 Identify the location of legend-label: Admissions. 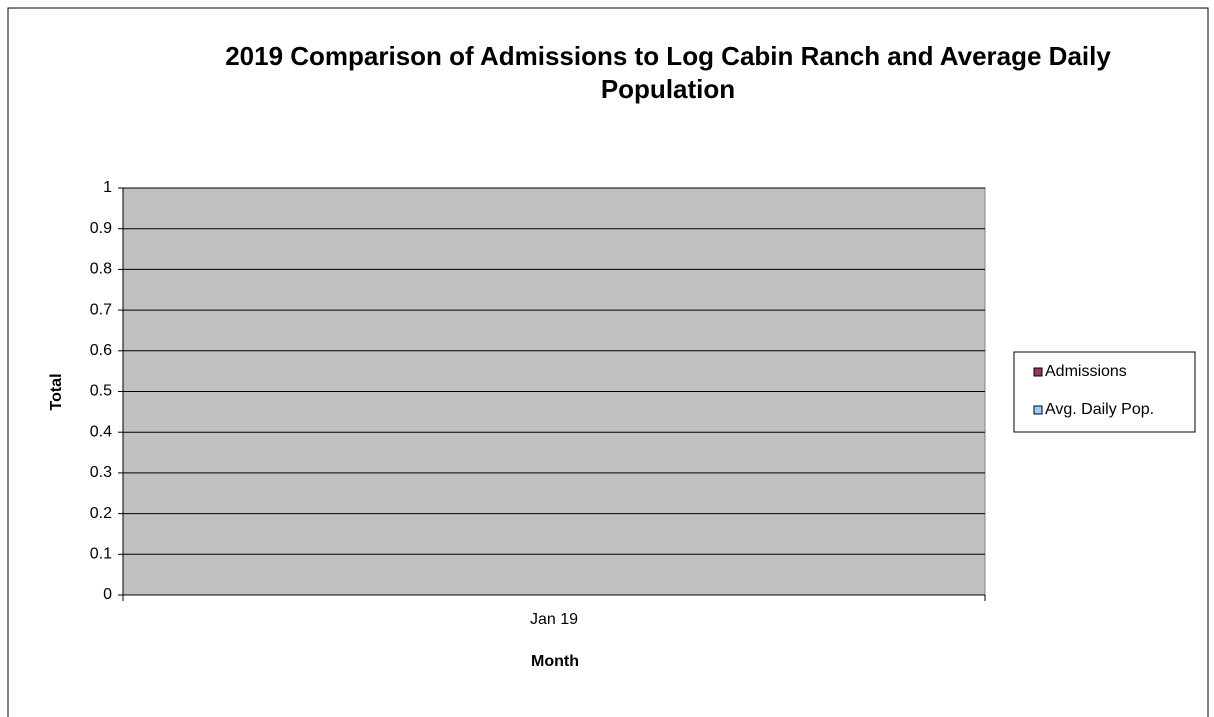
(1086, 371).